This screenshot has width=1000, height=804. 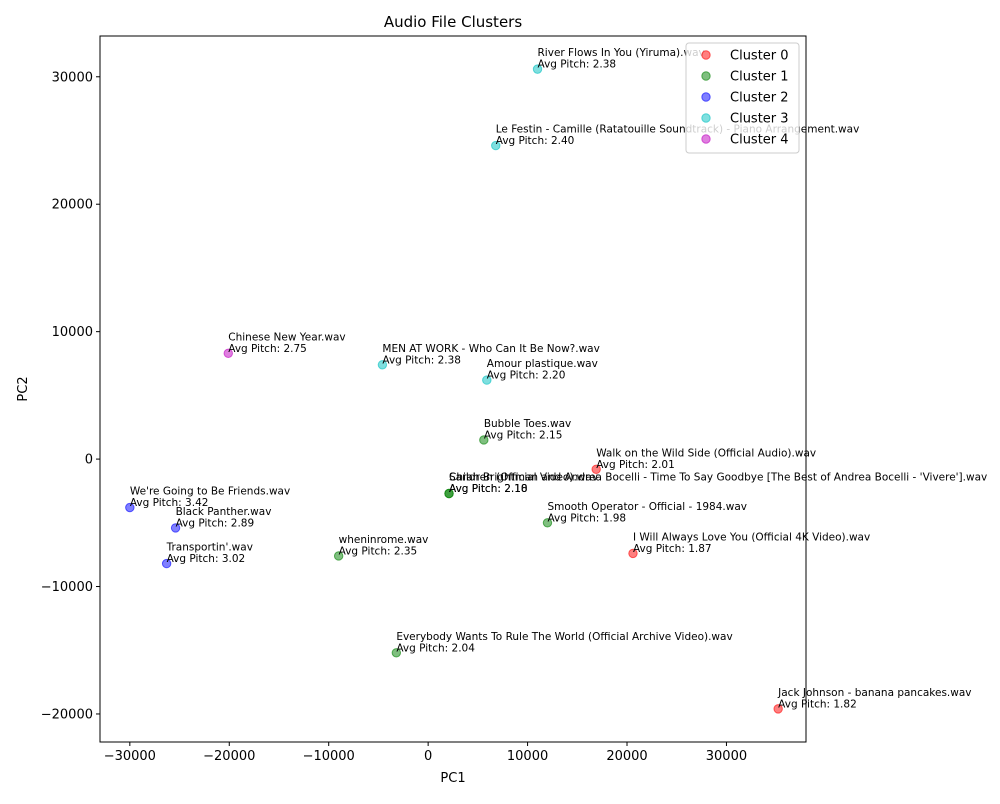 What do you see at coordinates (453, 22) in the screenshot?
I see `chart-title: Audio File Clusters` at bounding box center [453, 22].